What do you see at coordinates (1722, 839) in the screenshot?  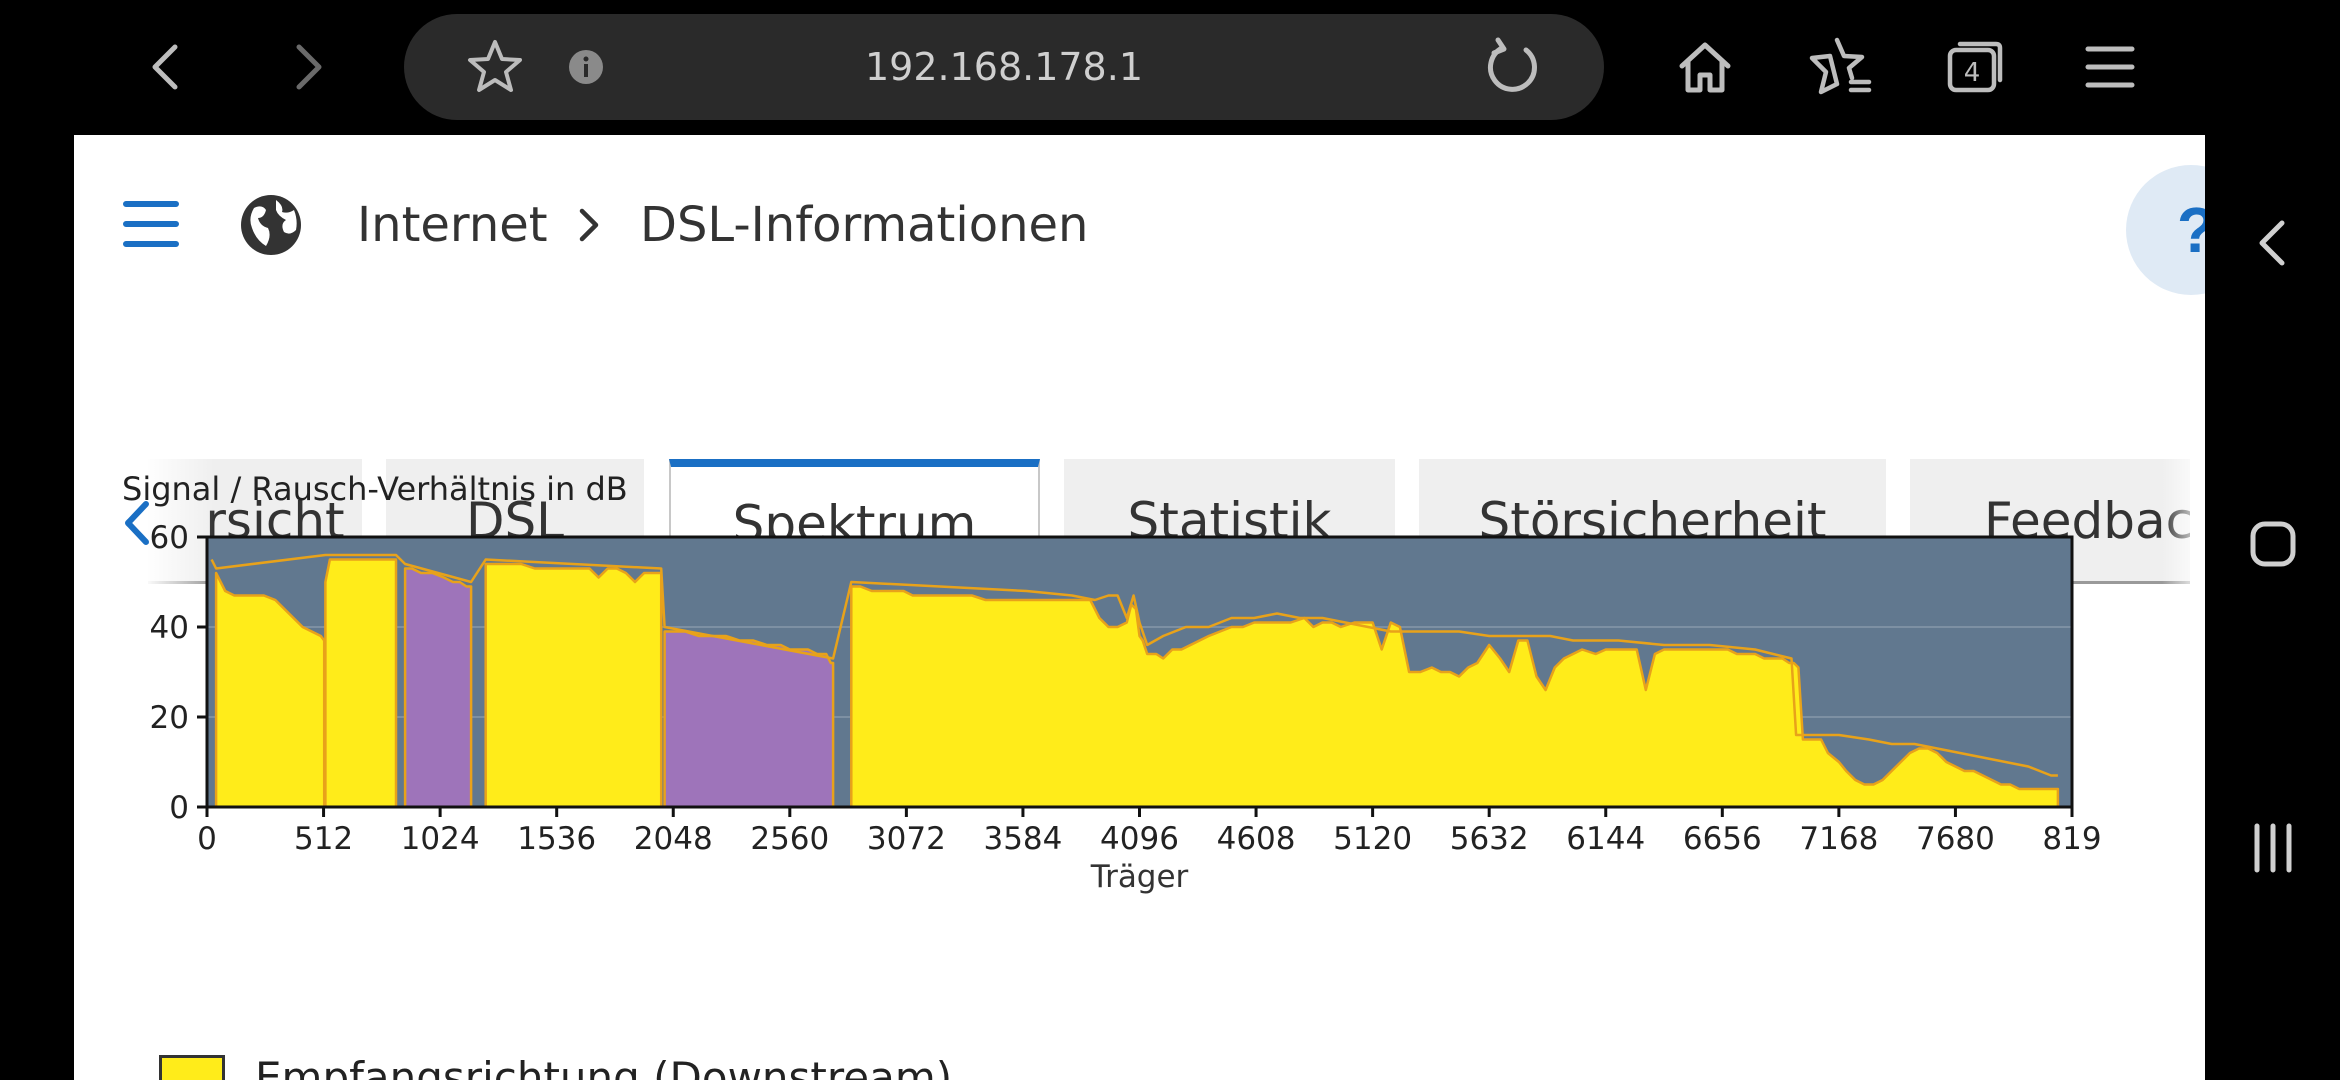 I see `x-tick-label: 6656` at bounding box center [1722, 839].